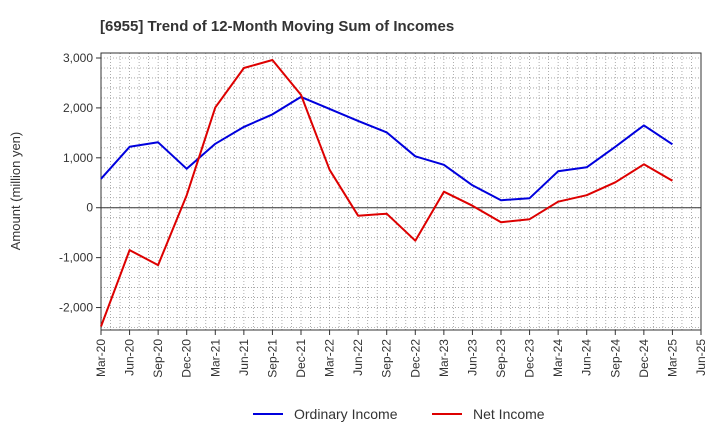 The width and height of the screenshot is (720, 440). Describe the element at coordinates (272, 358) in the screenshot. I see `x-tick-label: Sep-21` at that location.